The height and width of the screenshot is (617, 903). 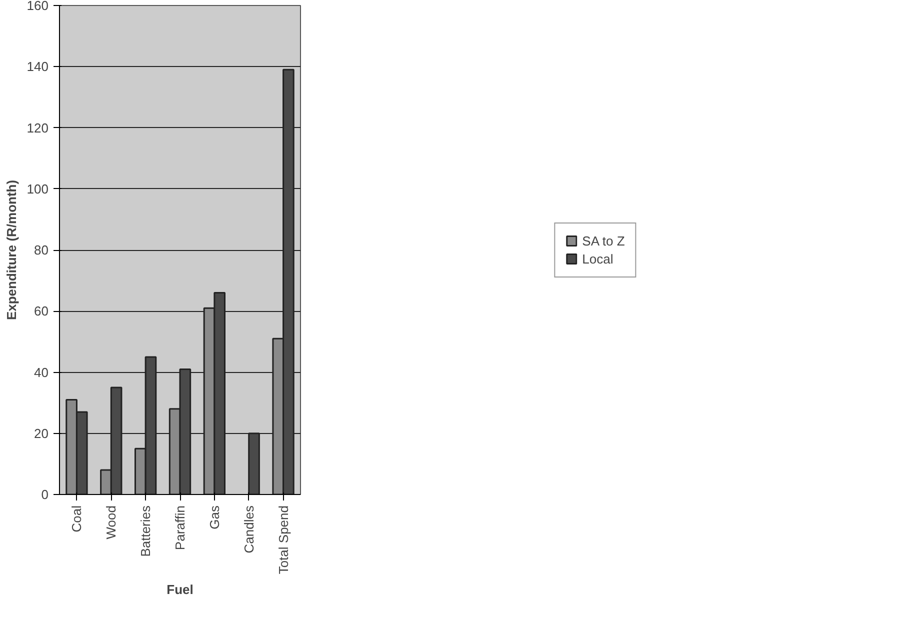 I want to click on legend-label: SA to Z, so click(x=603, y=240).